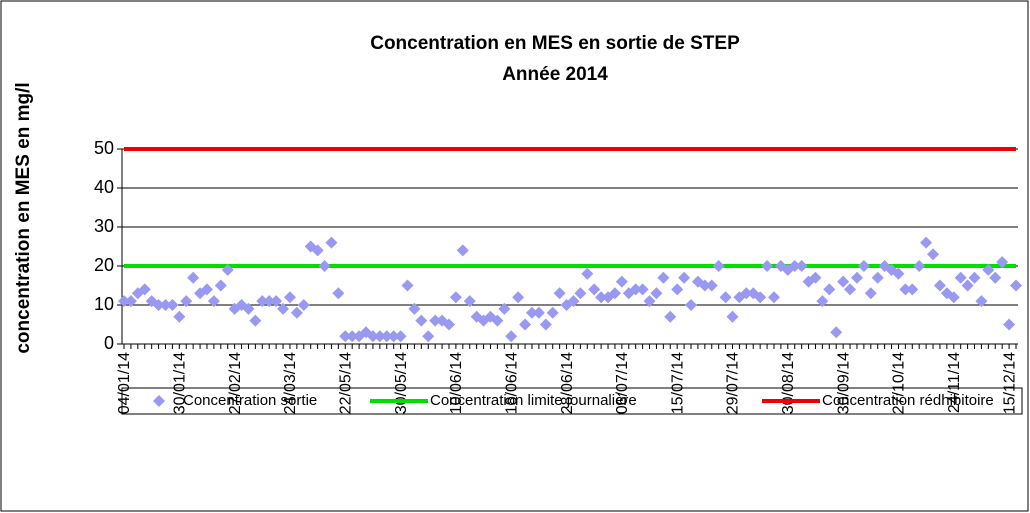 This screenshot has height=513, width=1030. Describe the element at coordinates (555, 74) in the screenshot. I see `chart-subtitle: Année 2014` at that location.